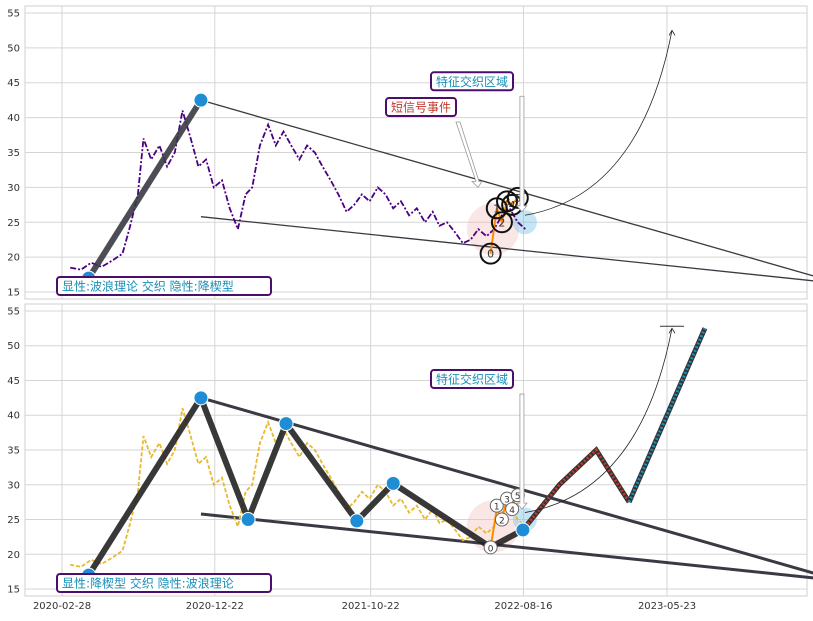 The width and height of the screenshot is (813, 621). I want to click on wave-label-text: 4, so click(512, 511).